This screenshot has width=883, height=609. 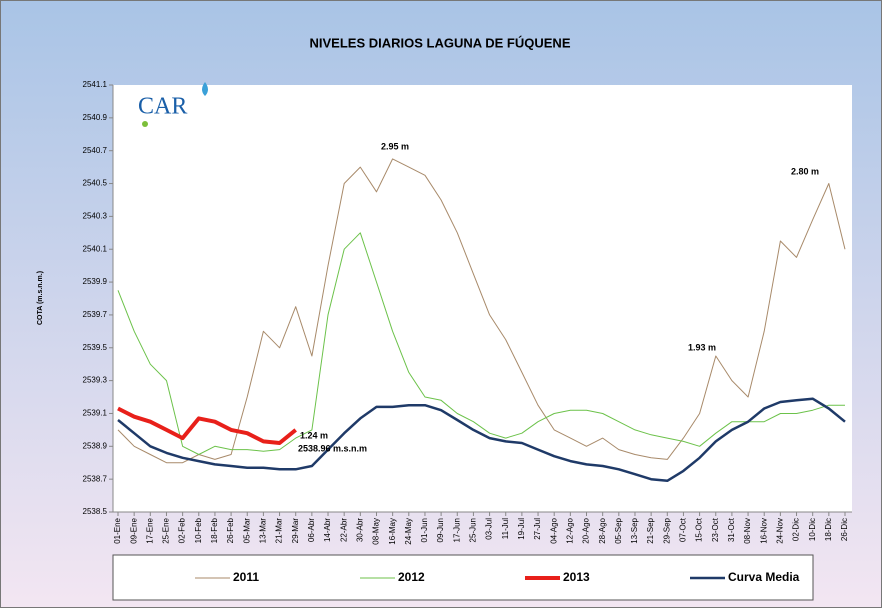 What do you see at coordinates (117, 530) in the screenshot?
I see `x-tick-label: 01-Ene` at bounding box center [117, 530].